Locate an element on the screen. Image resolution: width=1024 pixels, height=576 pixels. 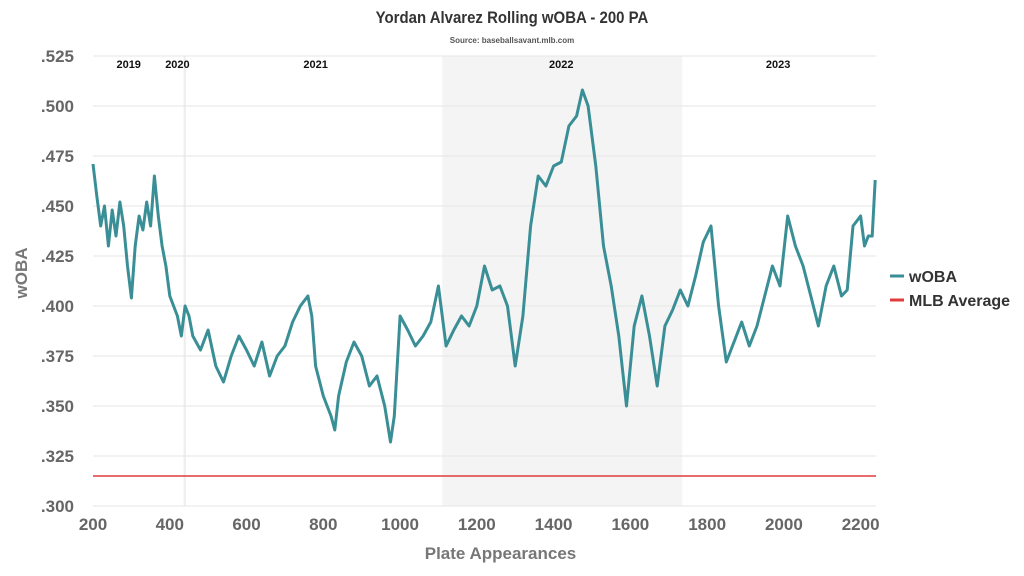
x-tick-label: 2000 is located at coordinates (784, 524).